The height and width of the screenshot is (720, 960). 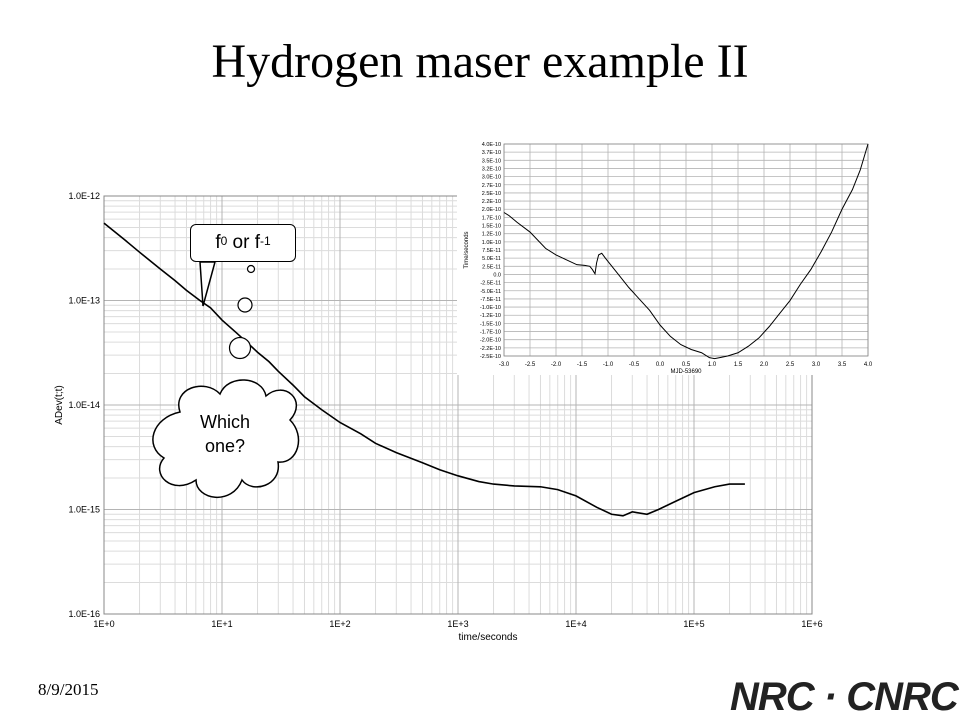 What do you see at coordinates (225, 446) in the screenshot?
I see `cloud-line-2: one?` at bounding box center [225, 446].